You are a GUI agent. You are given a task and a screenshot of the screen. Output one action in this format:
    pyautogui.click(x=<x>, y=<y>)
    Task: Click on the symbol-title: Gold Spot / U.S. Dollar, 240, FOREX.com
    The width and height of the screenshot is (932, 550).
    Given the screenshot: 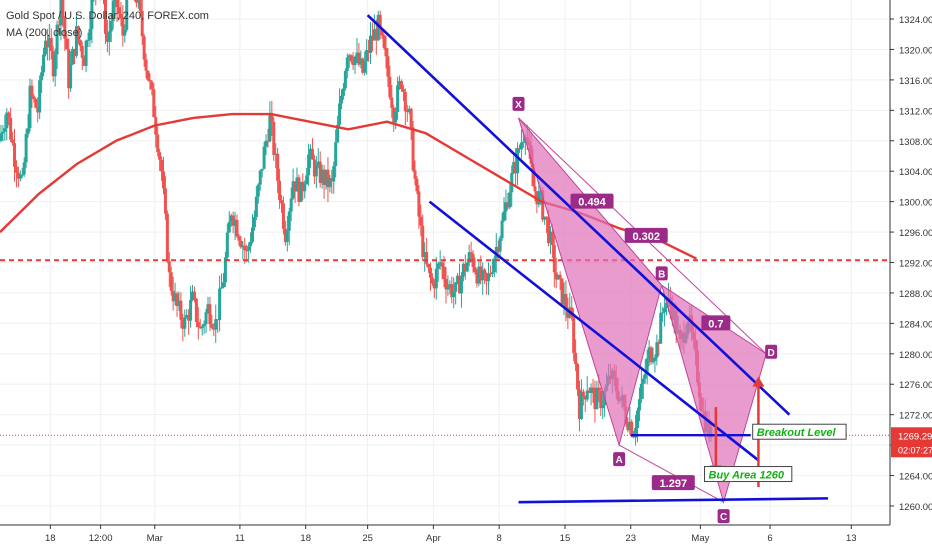 What is the action you would take?
    pyautogui.click(x=107, y=16)
    